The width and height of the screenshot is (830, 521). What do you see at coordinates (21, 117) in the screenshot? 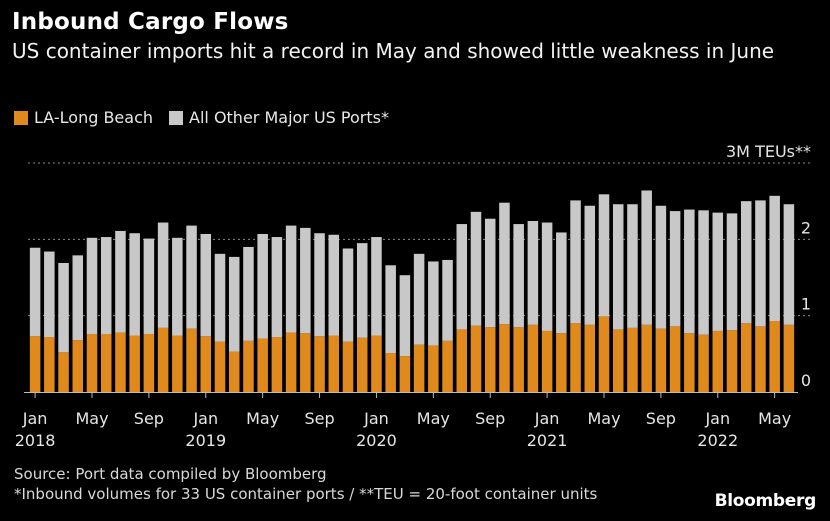
I see `legend-swatch-la-long-beach` at bounding box center [21, 117].